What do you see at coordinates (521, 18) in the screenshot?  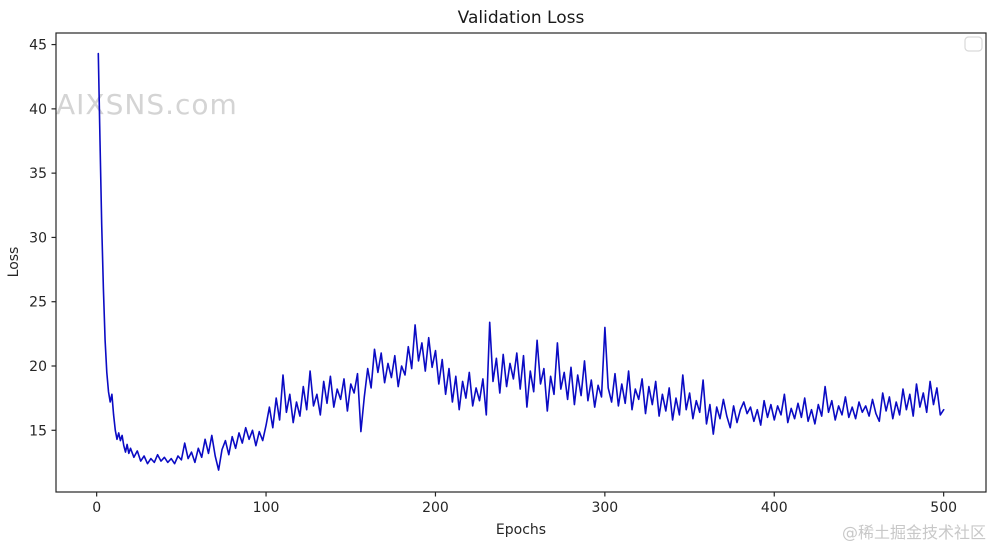 I see `chart-title: Validation Loss` at bounding box center [521, 18].